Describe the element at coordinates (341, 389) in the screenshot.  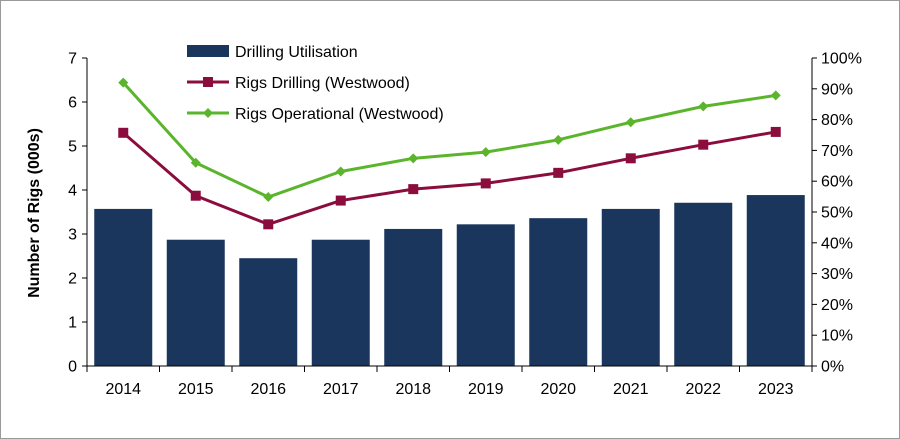
I see `x-tick-label: 2017` at that location.